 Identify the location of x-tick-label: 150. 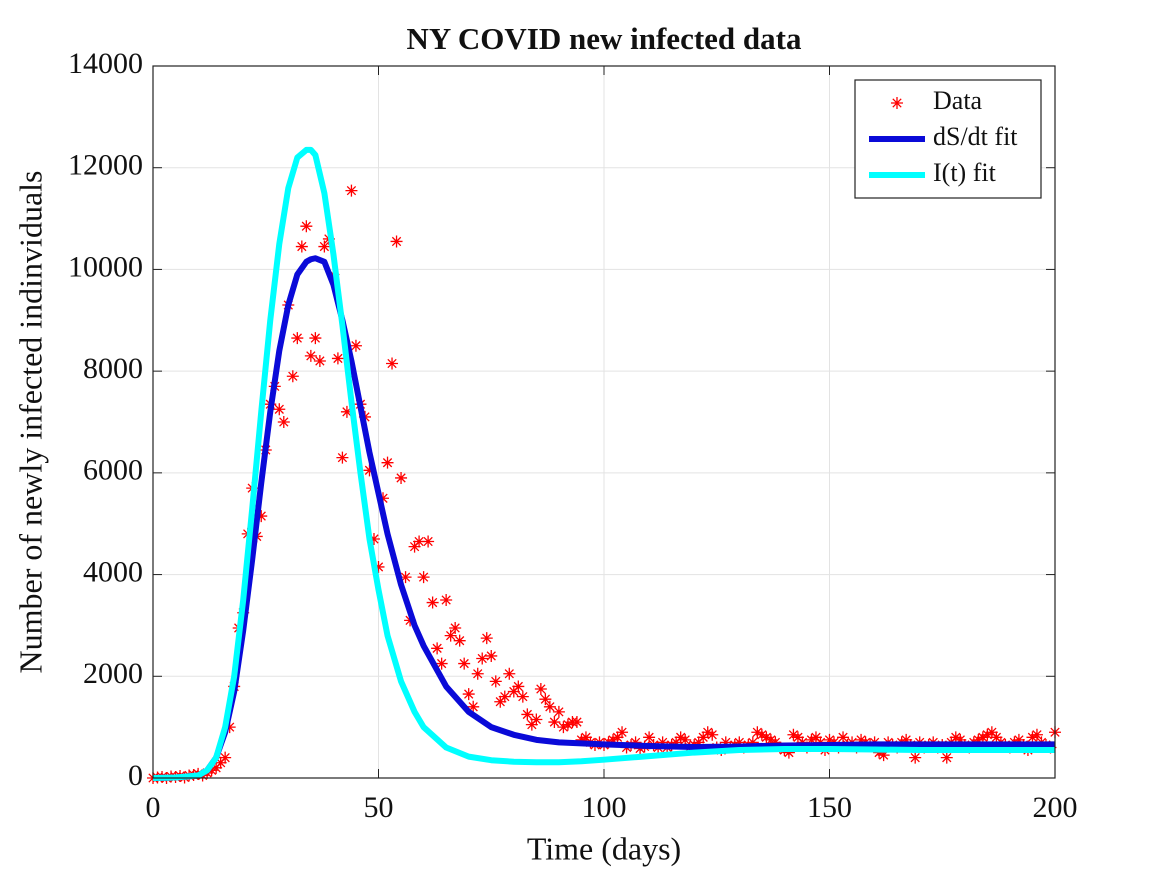
(829, 807).